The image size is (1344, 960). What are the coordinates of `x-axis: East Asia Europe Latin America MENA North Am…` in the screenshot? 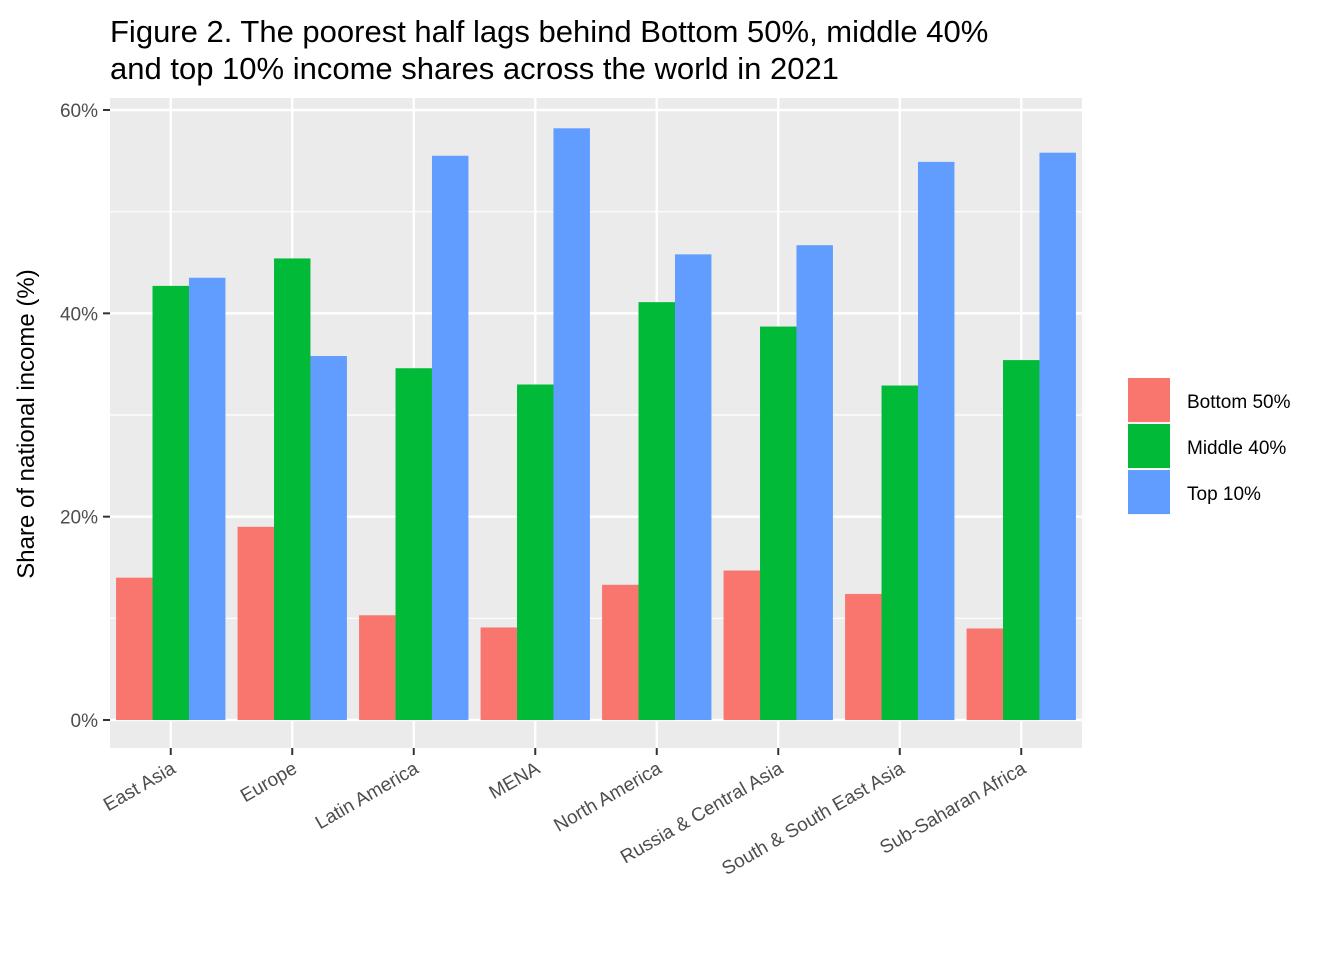 It's located at (565, 814).